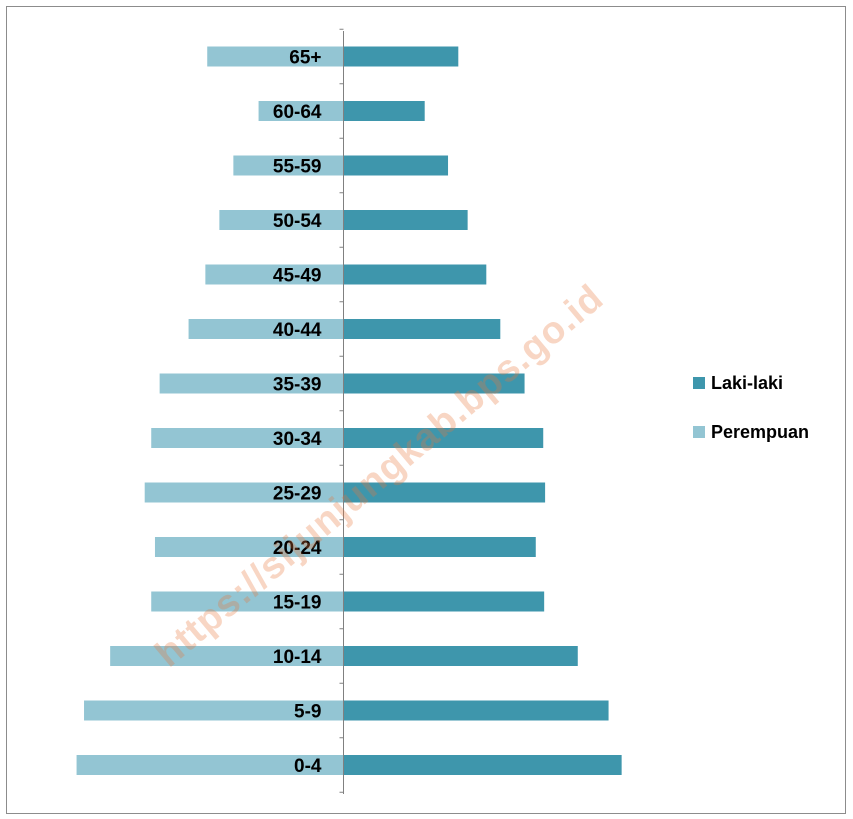  What do you see at coordinates (308, 766) in the screenshot?
I see `category-label-0-4: 0-4` at bounding box center [308, 766].